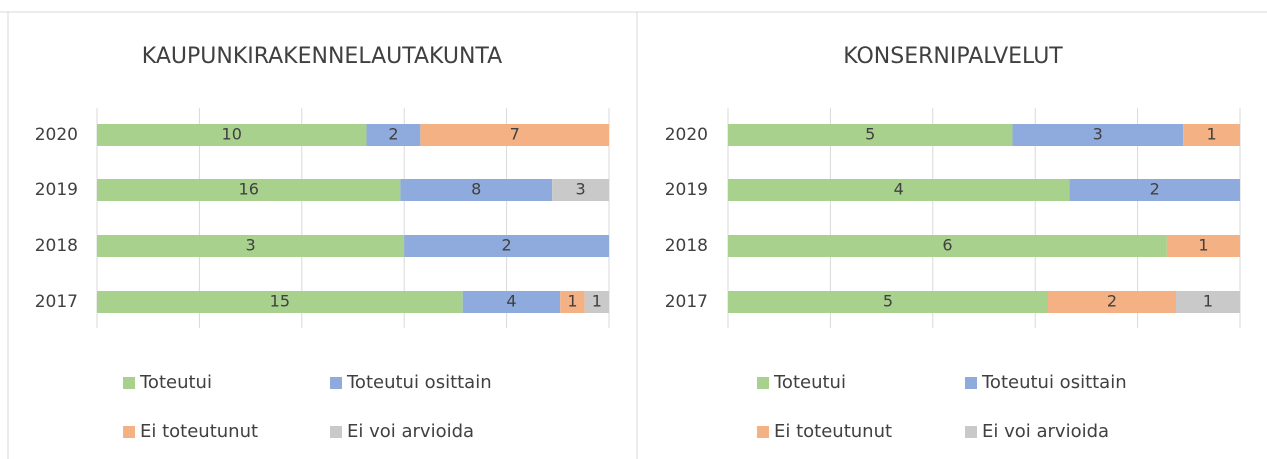 The width and height of the screenshot is (1267, 459). What do you see at coordinates (322, 56) in the screenshot?
I see `chart-title: KAUPUNKIRAKENNELAUTAKUNTA` at bounding box center [322, 56].